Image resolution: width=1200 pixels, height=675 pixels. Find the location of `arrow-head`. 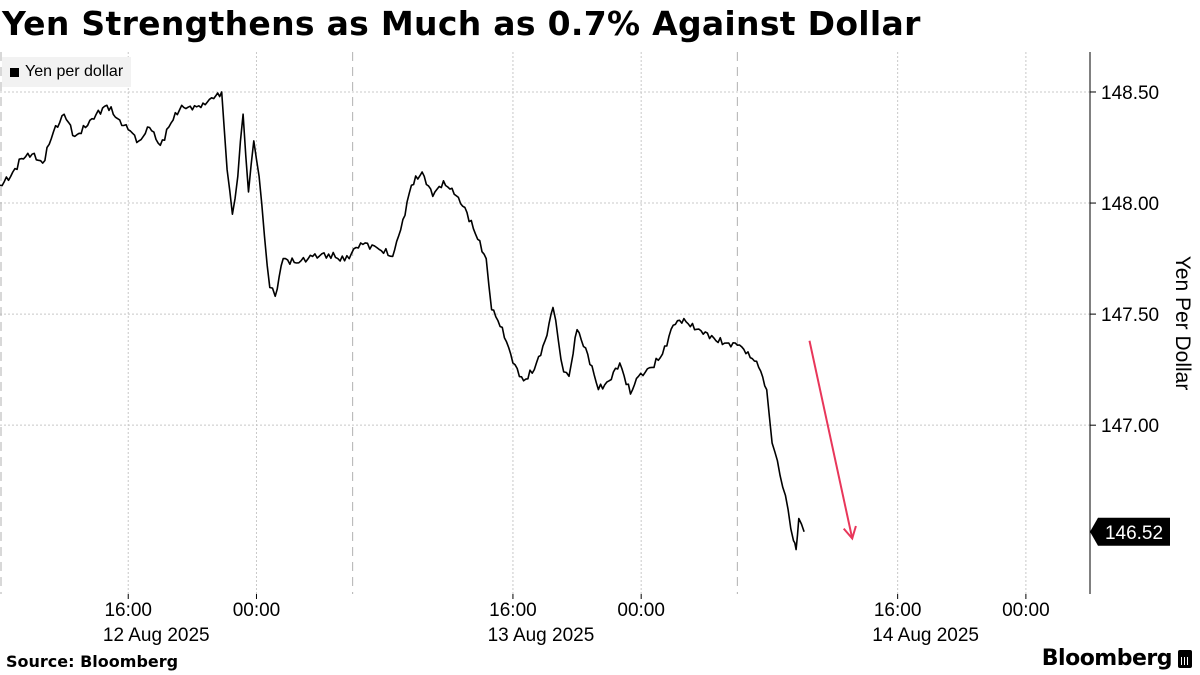

arrow-head is located at coordinates (849, 533).